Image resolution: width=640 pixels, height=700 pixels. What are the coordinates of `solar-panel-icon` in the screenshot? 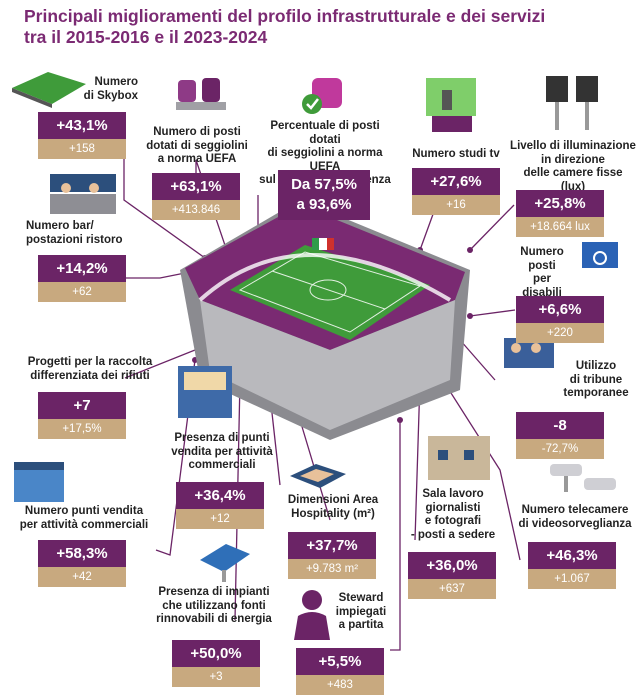 It's located at (225, 563).